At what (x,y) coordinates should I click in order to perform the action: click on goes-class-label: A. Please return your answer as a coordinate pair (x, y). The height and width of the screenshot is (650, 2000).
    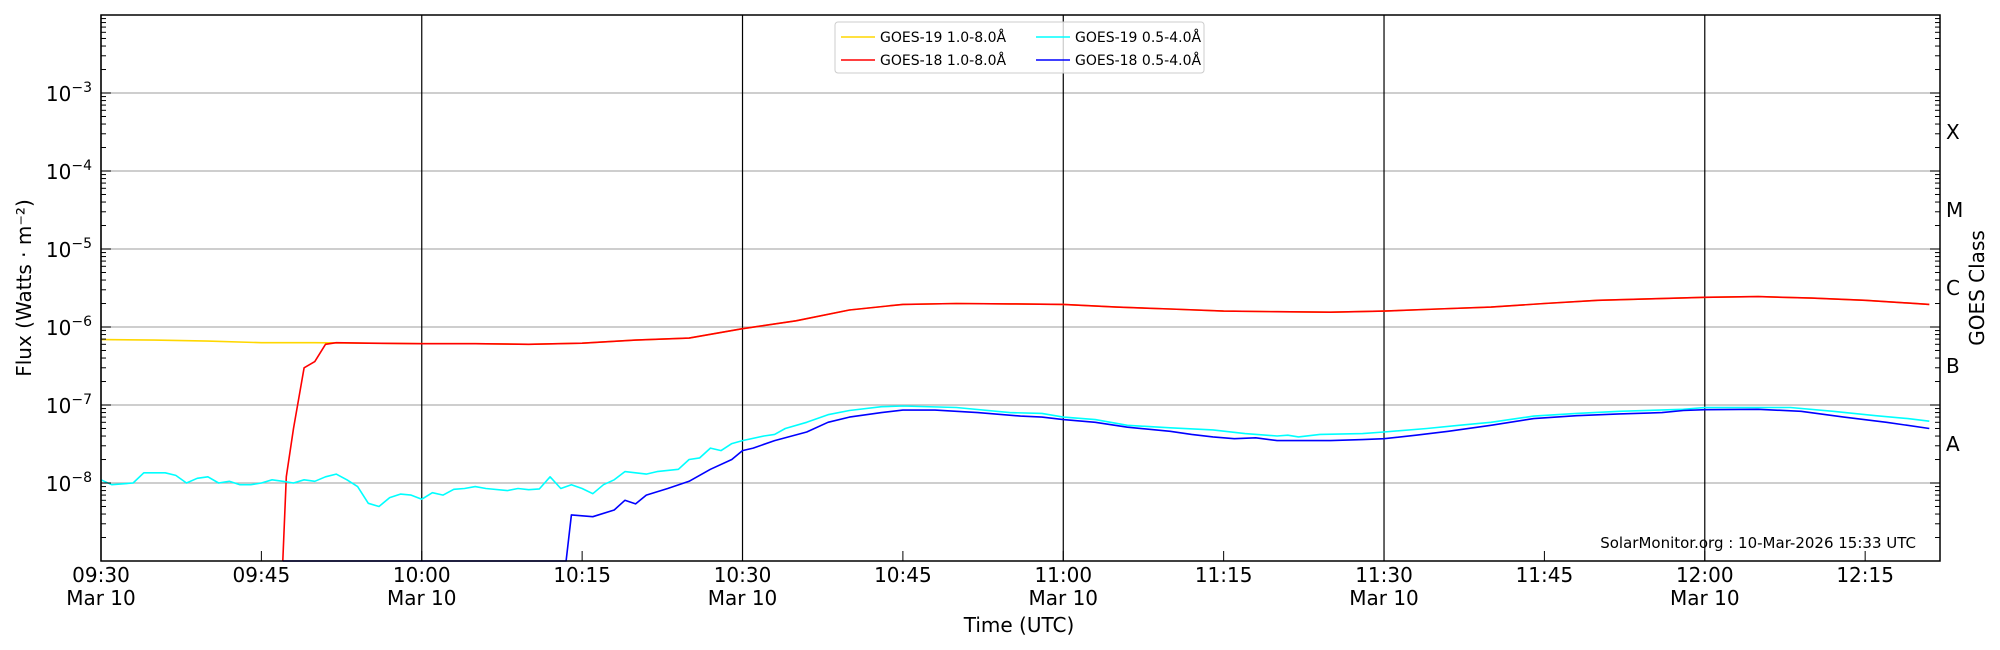
    Looking at the image, I should click on (1953, 444).